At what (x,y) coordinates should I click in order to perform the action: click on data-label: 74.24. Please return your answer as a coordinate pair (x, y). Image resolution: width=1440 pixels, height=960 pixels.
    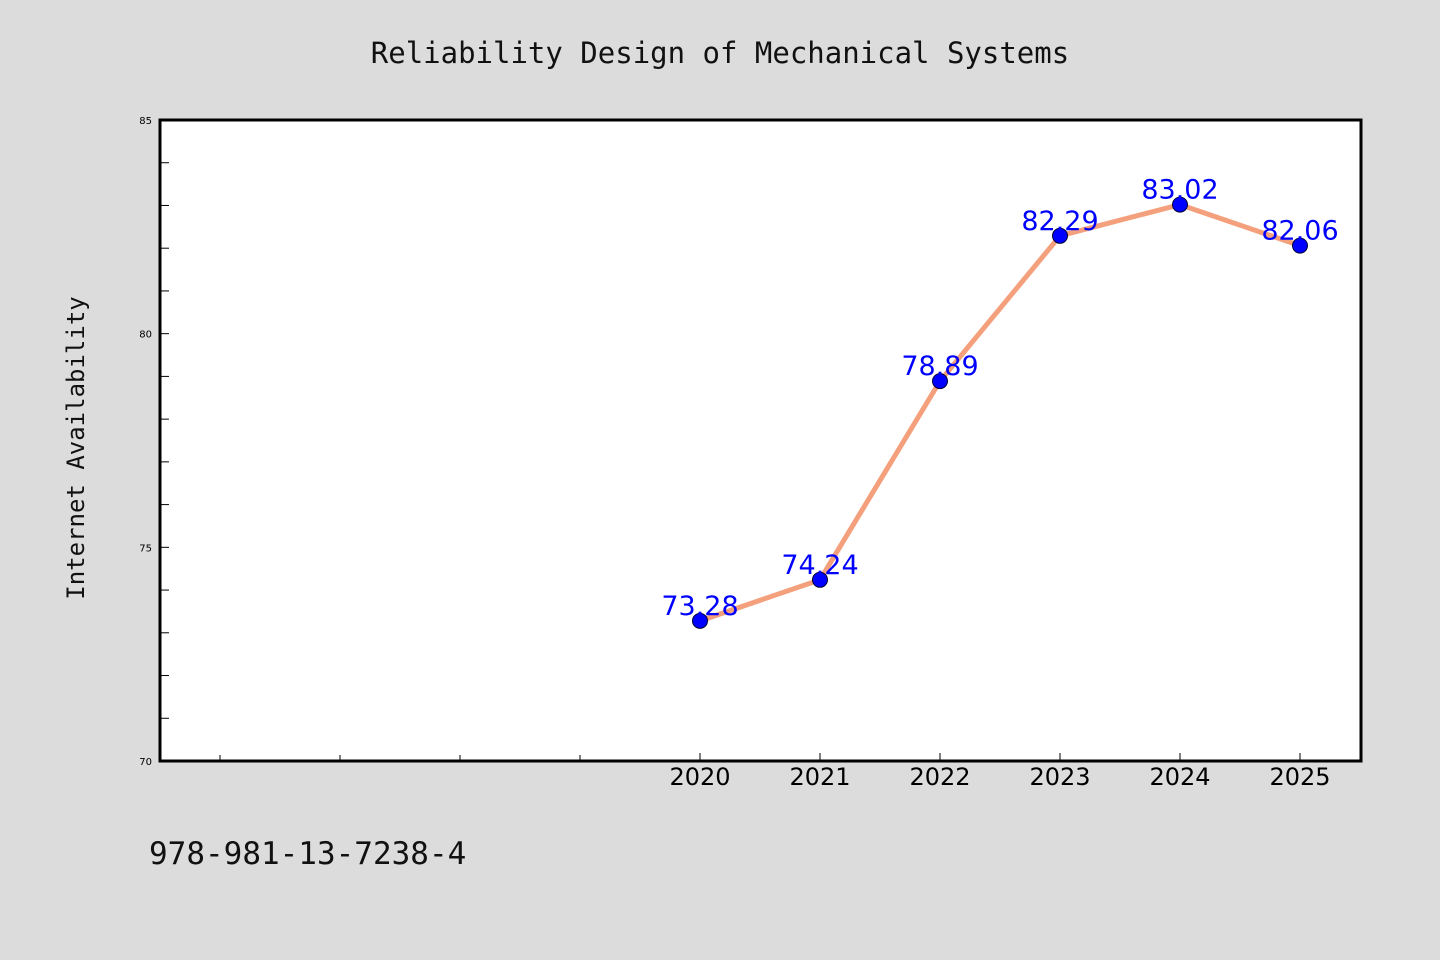
    Looking at the image, I should click on (819, 565).